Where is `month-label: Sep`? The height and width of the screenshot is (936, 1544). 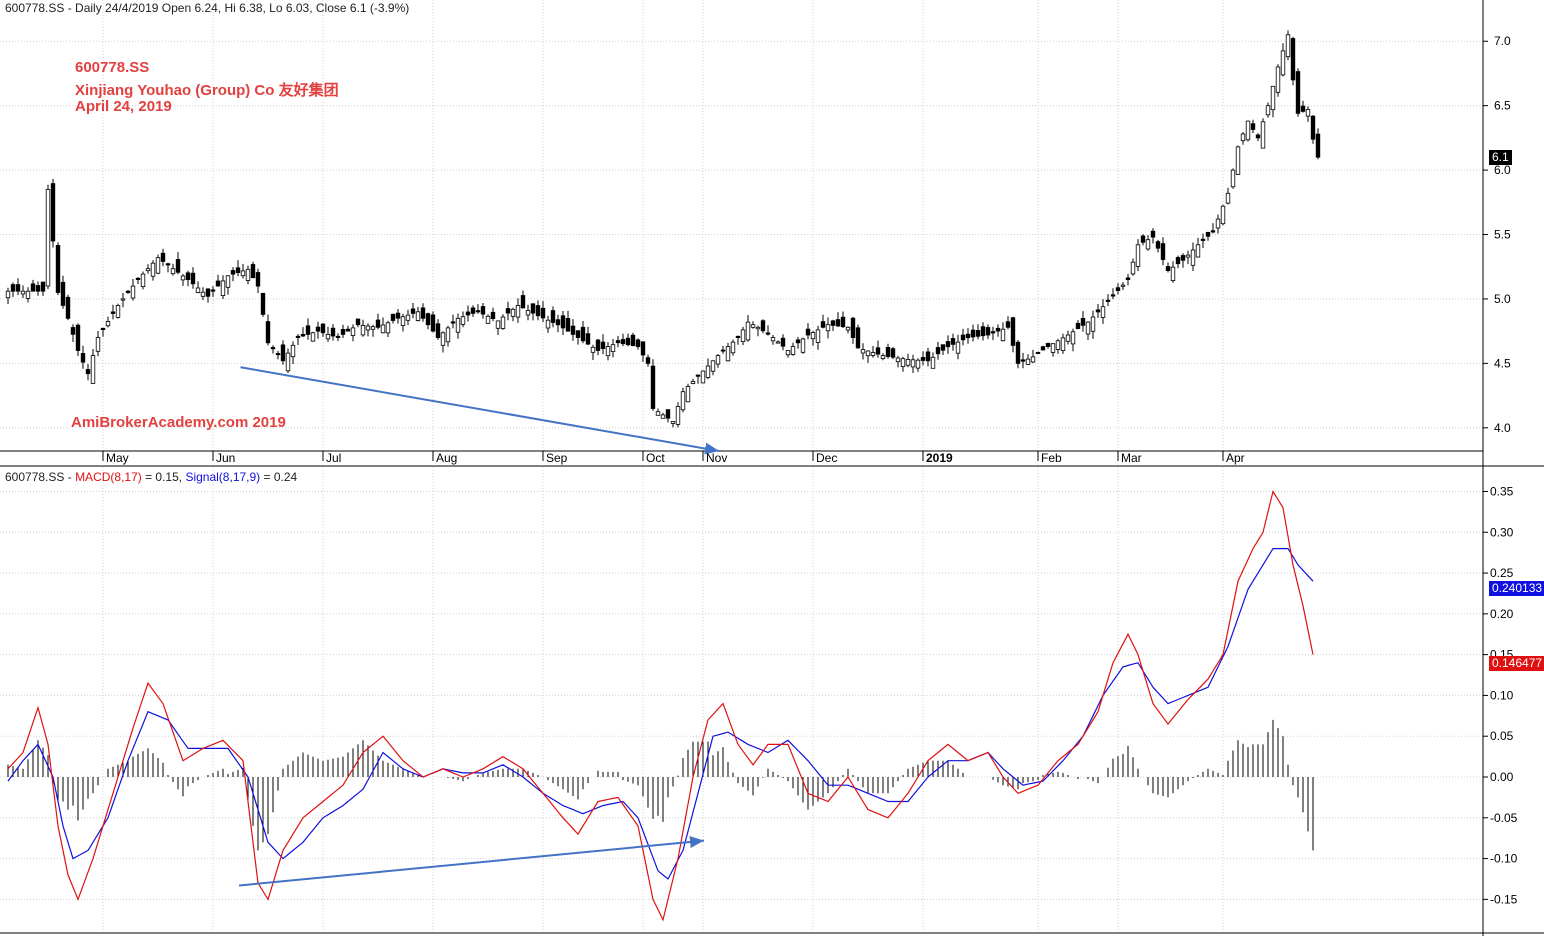 month-label: Sep is located at coordinates (557, 458).